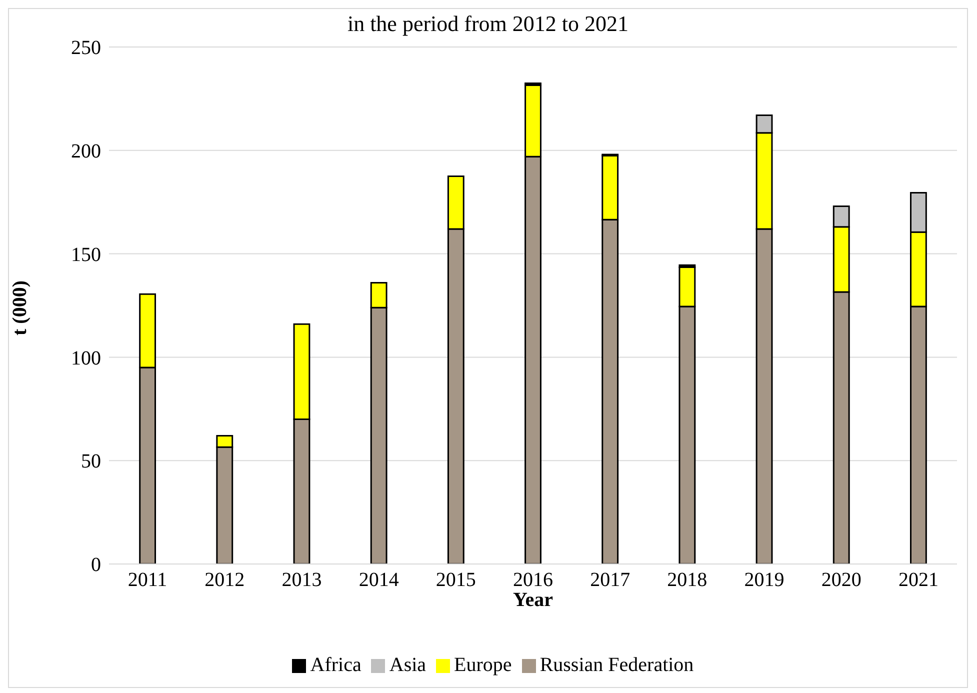 The width and height of the screenshot is (977, 693). Describe the element at coordinates (224, 580) in the screenshot. I see `x-tick-label: 2012` at that location.